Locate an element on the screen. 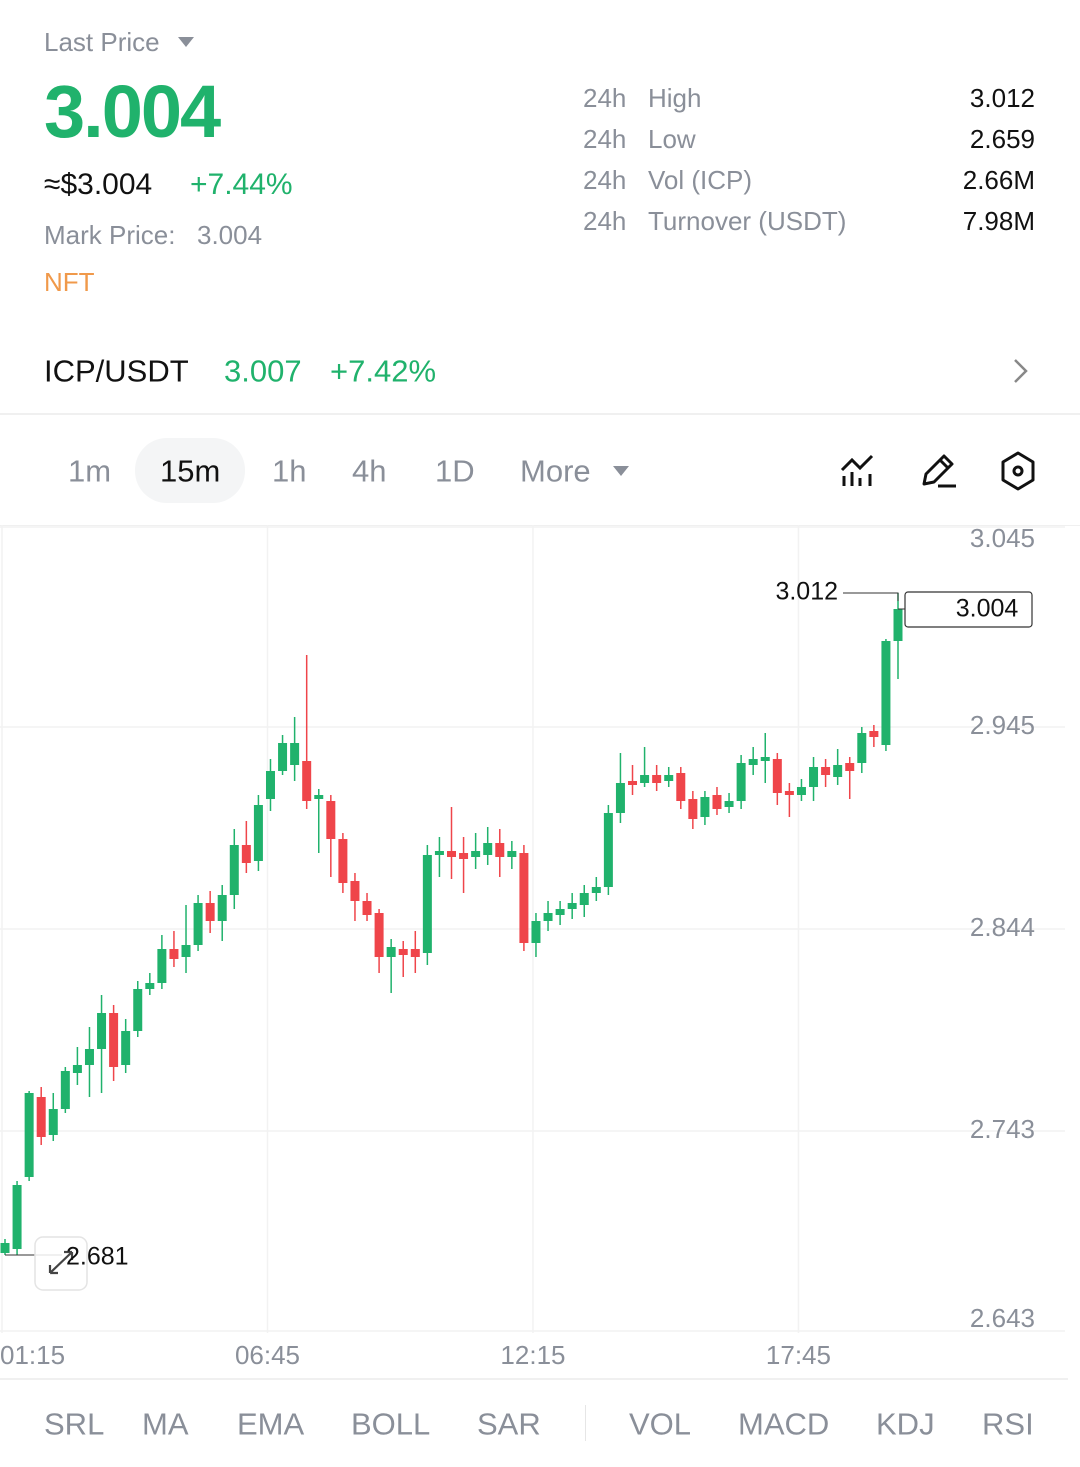  indicator: VOL is located at coordinates (660, 1424).